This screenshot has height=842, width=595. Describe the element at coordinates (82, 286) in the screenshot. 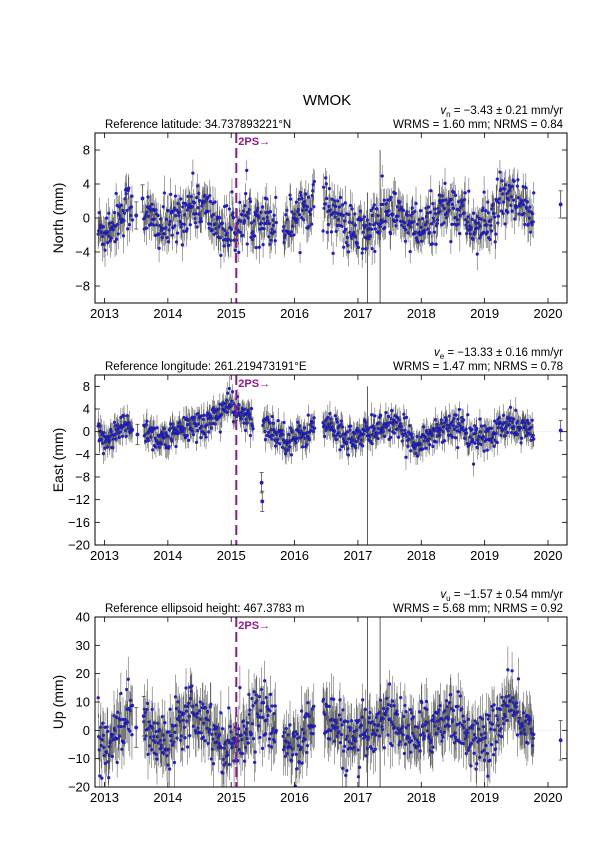

I see `y-tick-label: −8` at that location.